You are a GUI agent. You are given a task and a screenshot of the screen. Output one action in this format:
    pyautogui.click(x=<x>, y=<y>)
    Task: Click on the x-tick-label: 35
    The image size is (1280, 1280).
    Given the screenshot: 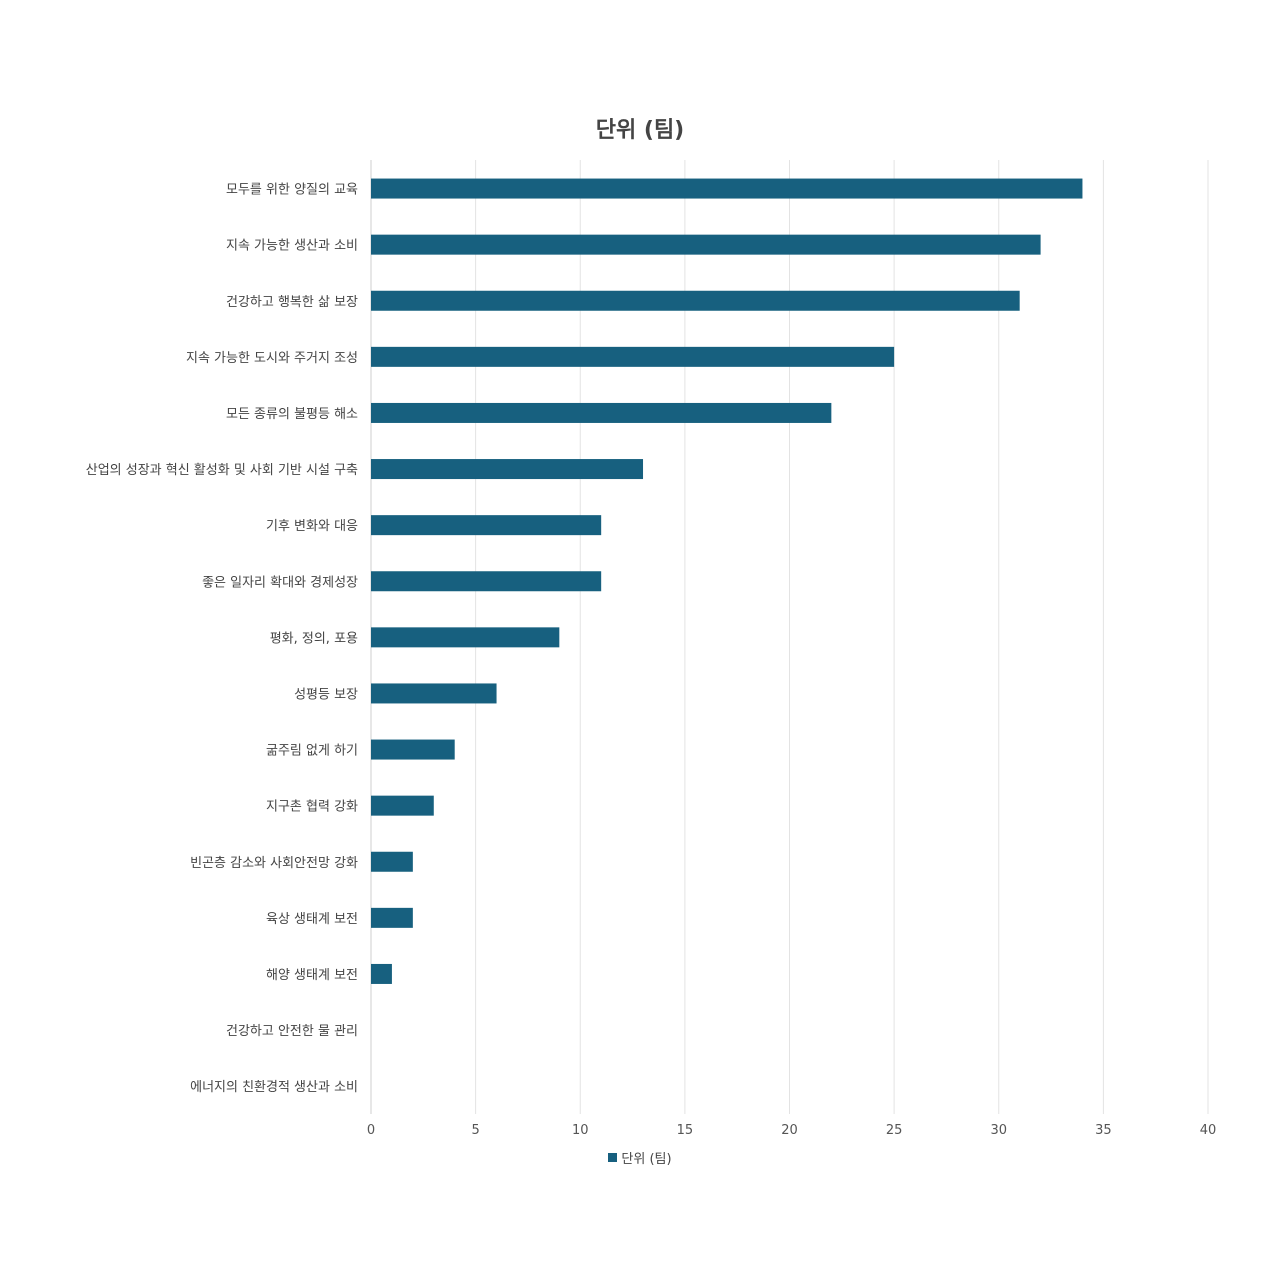 What is the action you would take?
    pyautogui.click(x=1103, y=1130)
    